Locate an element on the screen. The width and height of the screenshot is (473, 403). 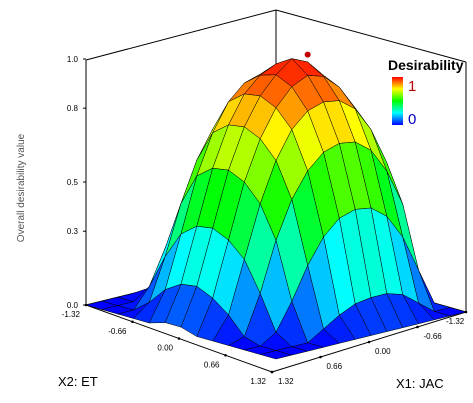
legend-max-label: 1 is located at coordinates (412, 86).